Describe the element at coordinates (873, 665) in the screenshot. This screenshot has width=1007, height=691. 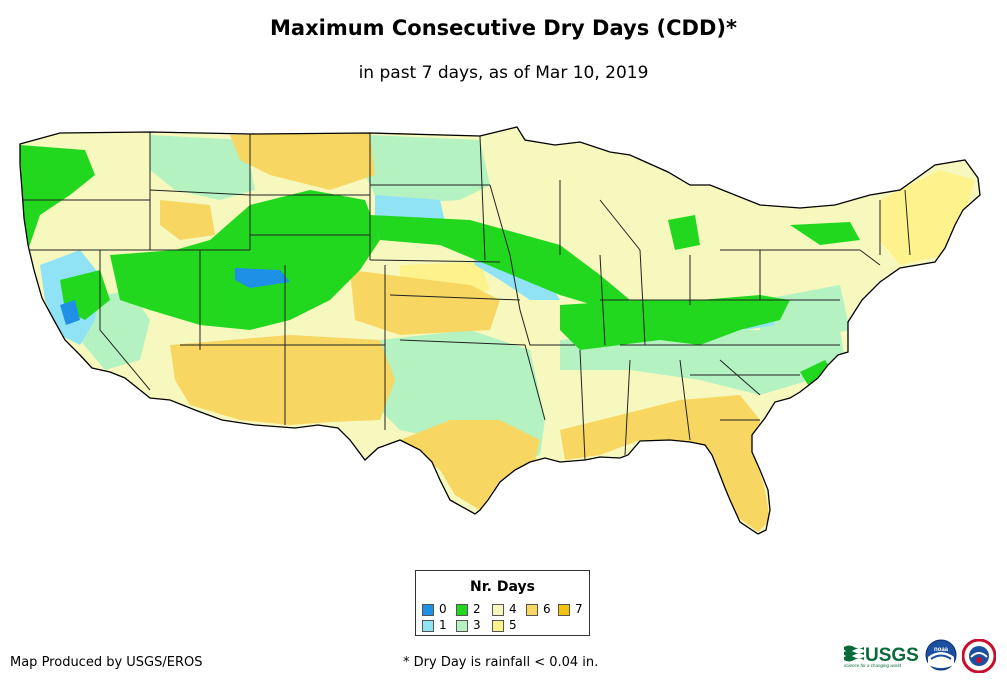
I see `usgs-tagline: science for a changing world` at that location.